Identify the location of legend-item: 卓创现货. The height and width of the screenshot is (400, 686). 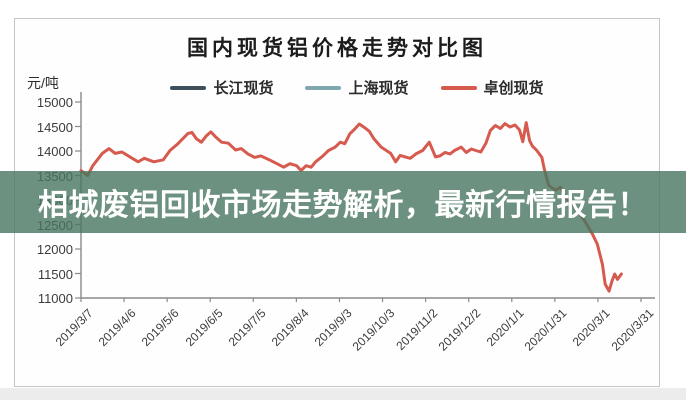
(492, 87).